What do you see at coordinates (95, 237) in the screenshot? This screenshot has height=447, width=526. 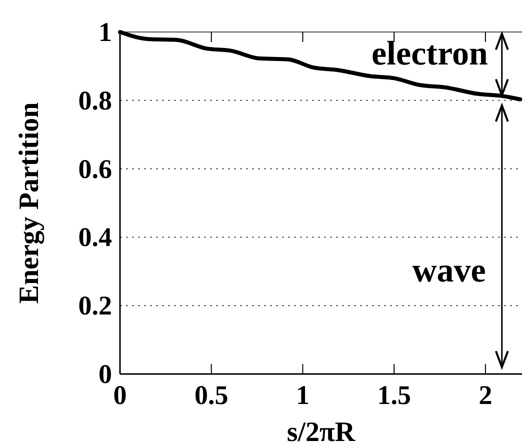 I see `y-tick-label: 0.4` at bounding box center [95, 237].